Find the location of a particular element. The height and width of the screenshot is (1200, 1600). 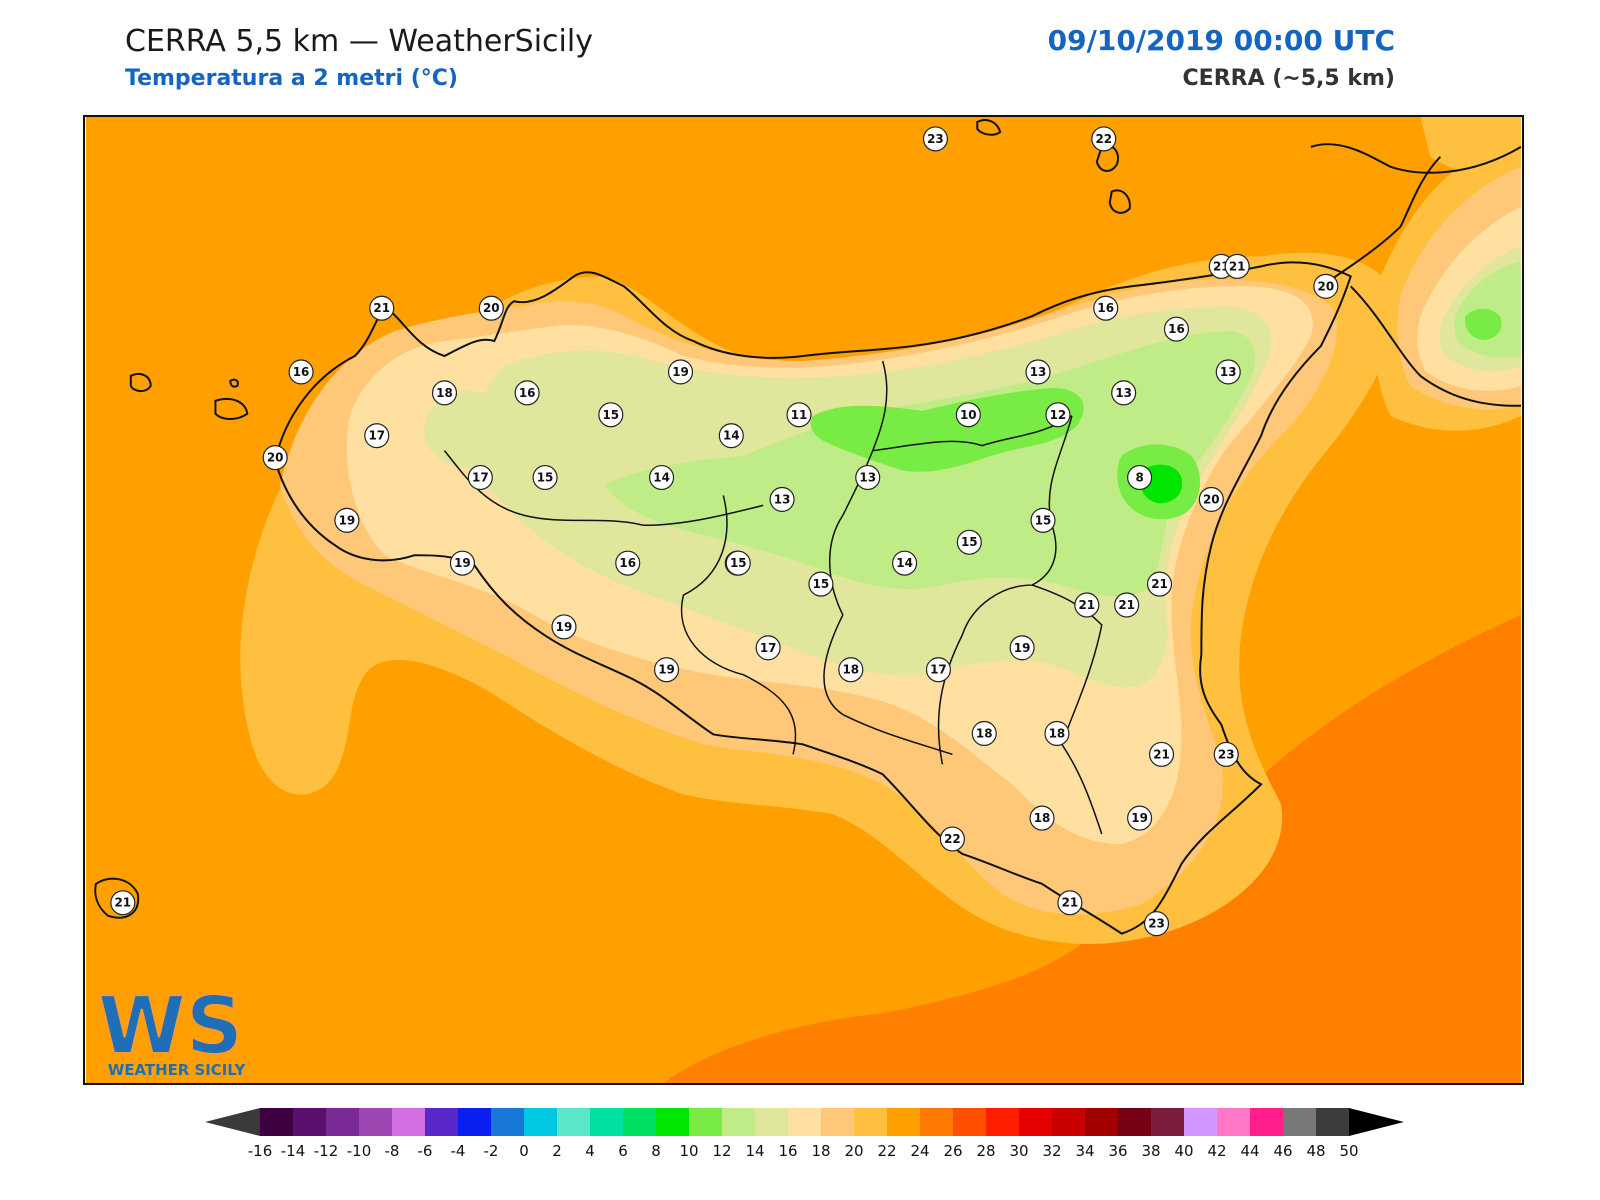

colorbar-tick-label: 18 is located at coordinates (820, 1151).